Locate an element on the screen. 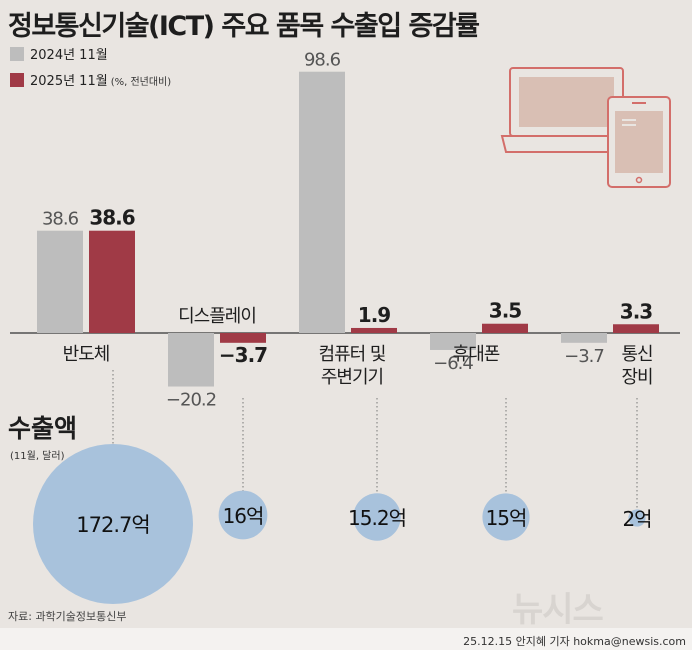 Image resolution: width=692 pixels, height=650 pixels. credit-line: 25.12.15 안지혜 기자 hokma@newsis.com is located at coordinates (574, 641).